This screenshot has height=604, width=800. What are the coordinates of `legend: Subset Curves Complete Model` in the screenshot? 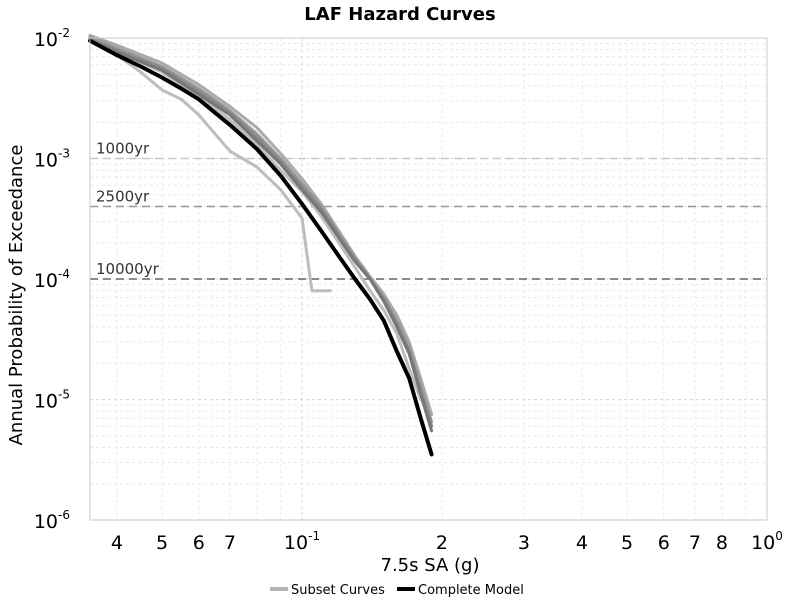 It's located at (397, 590).